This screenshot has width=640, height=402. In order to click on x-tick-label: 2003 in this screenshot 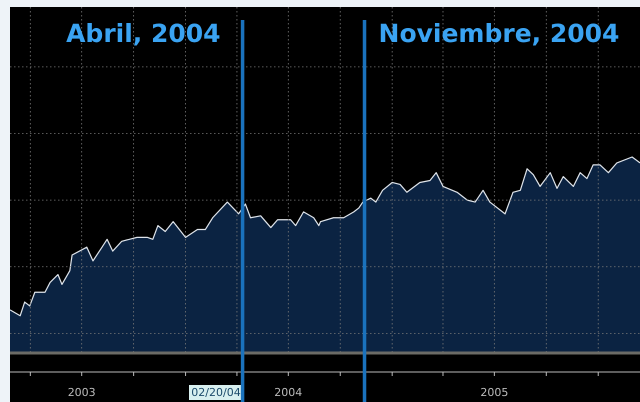, I will do `click(82, 392)`.